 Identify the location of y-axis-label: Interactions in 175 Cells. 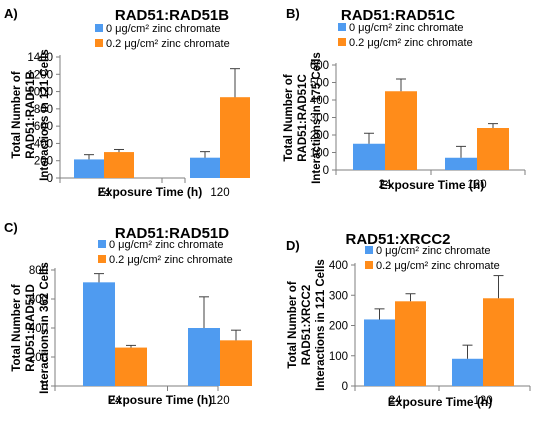
(317, 118).